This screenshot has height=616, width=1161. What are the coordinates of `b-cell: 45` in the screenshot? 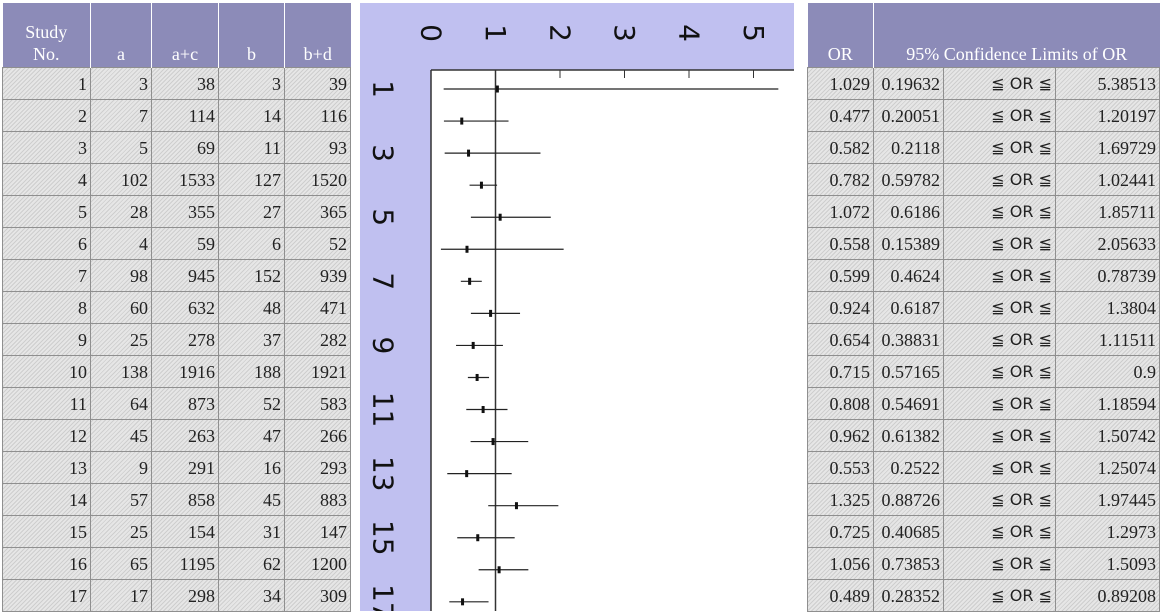 It's located at (251, 499).